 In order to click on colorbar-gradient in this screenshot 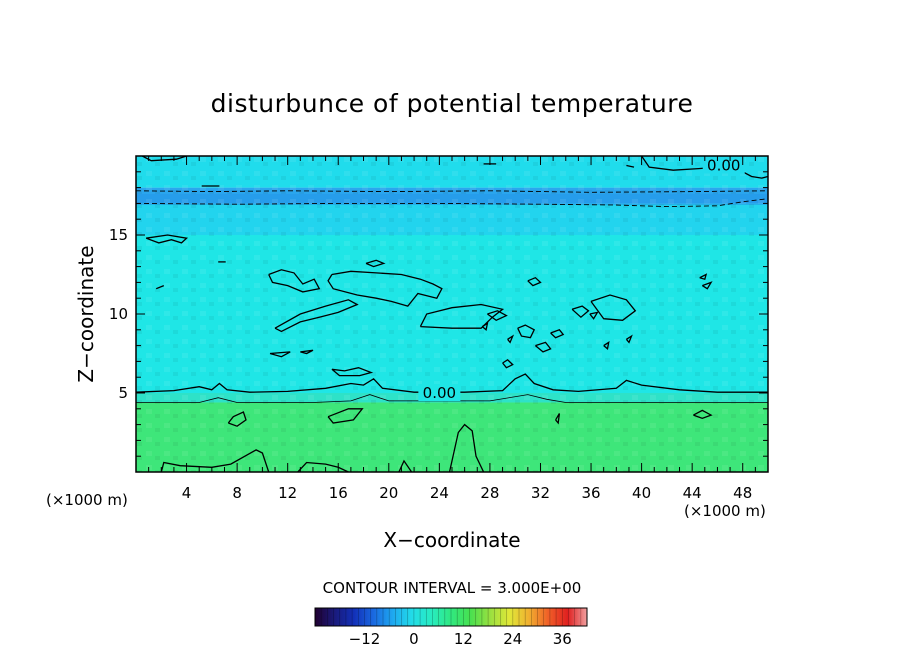, I will do `click(451, 617)`.